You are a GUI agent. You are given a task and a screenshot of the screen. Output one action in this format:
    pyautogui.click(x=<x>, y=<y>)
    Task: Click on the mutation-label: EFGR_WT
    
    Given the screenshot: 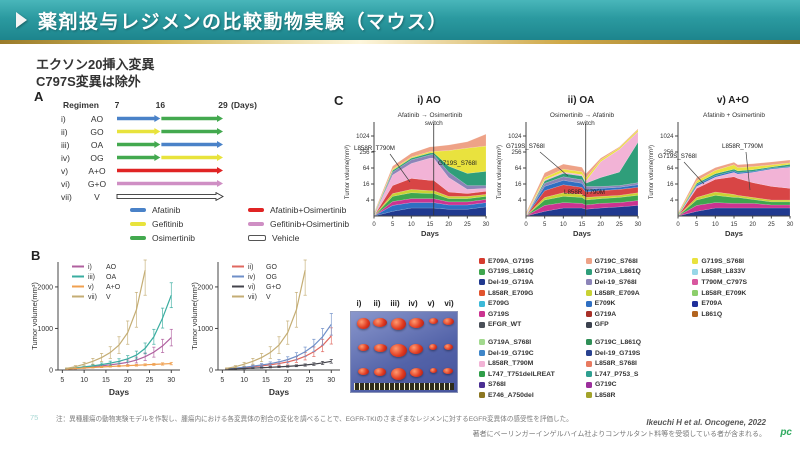 What is the action you would take?
    pyautogui.click(x=505, y=325)
    